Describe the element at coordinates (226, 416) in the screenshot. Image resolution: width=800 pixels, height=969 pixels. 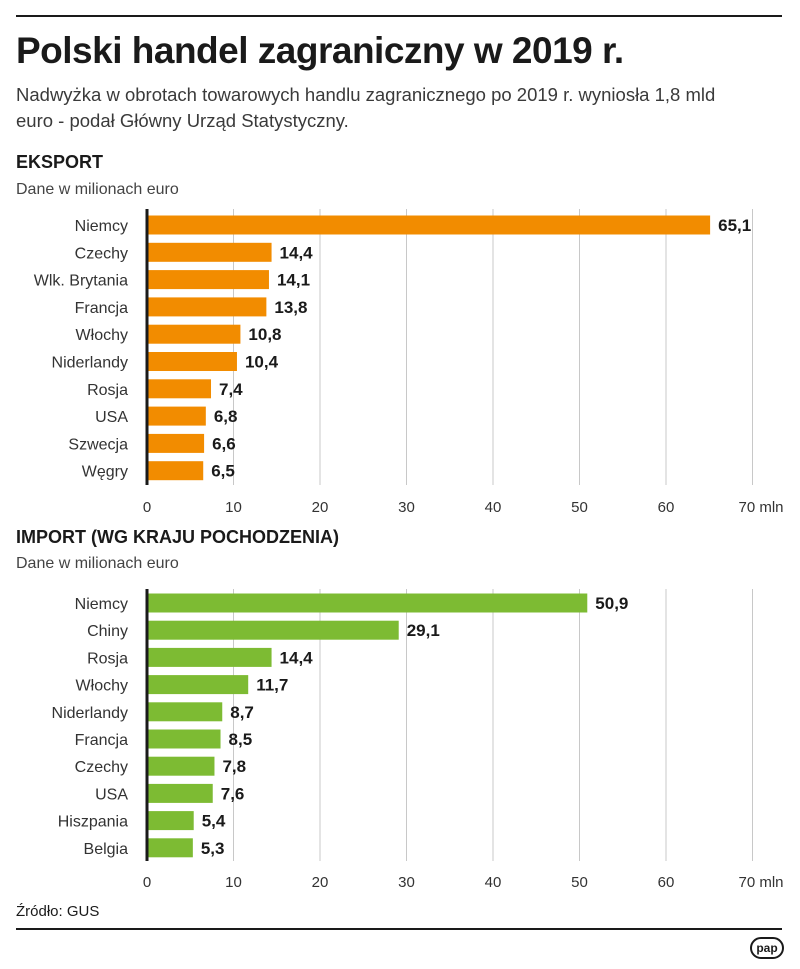
I see `value-label: 6,8` at that location.